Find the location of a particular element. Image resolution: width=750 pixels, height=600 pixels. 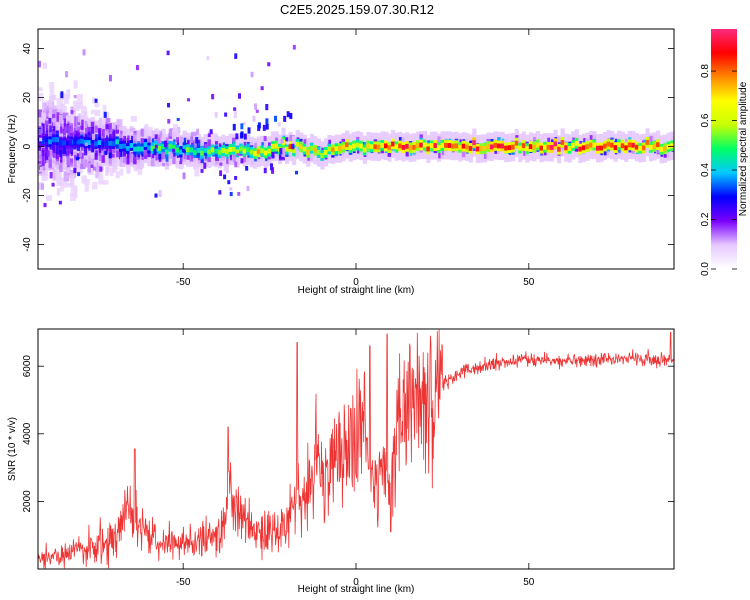

chart-title: C2E5.2025.159.07.30.R12 is located at coordinates (357, 9).